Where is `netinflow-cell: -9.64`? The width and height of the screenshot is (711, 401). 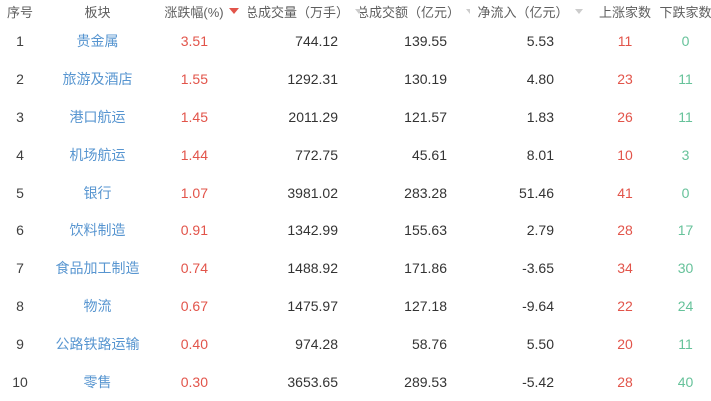 netinflow-cell: -9.64 is located at coordinates (538, 306).